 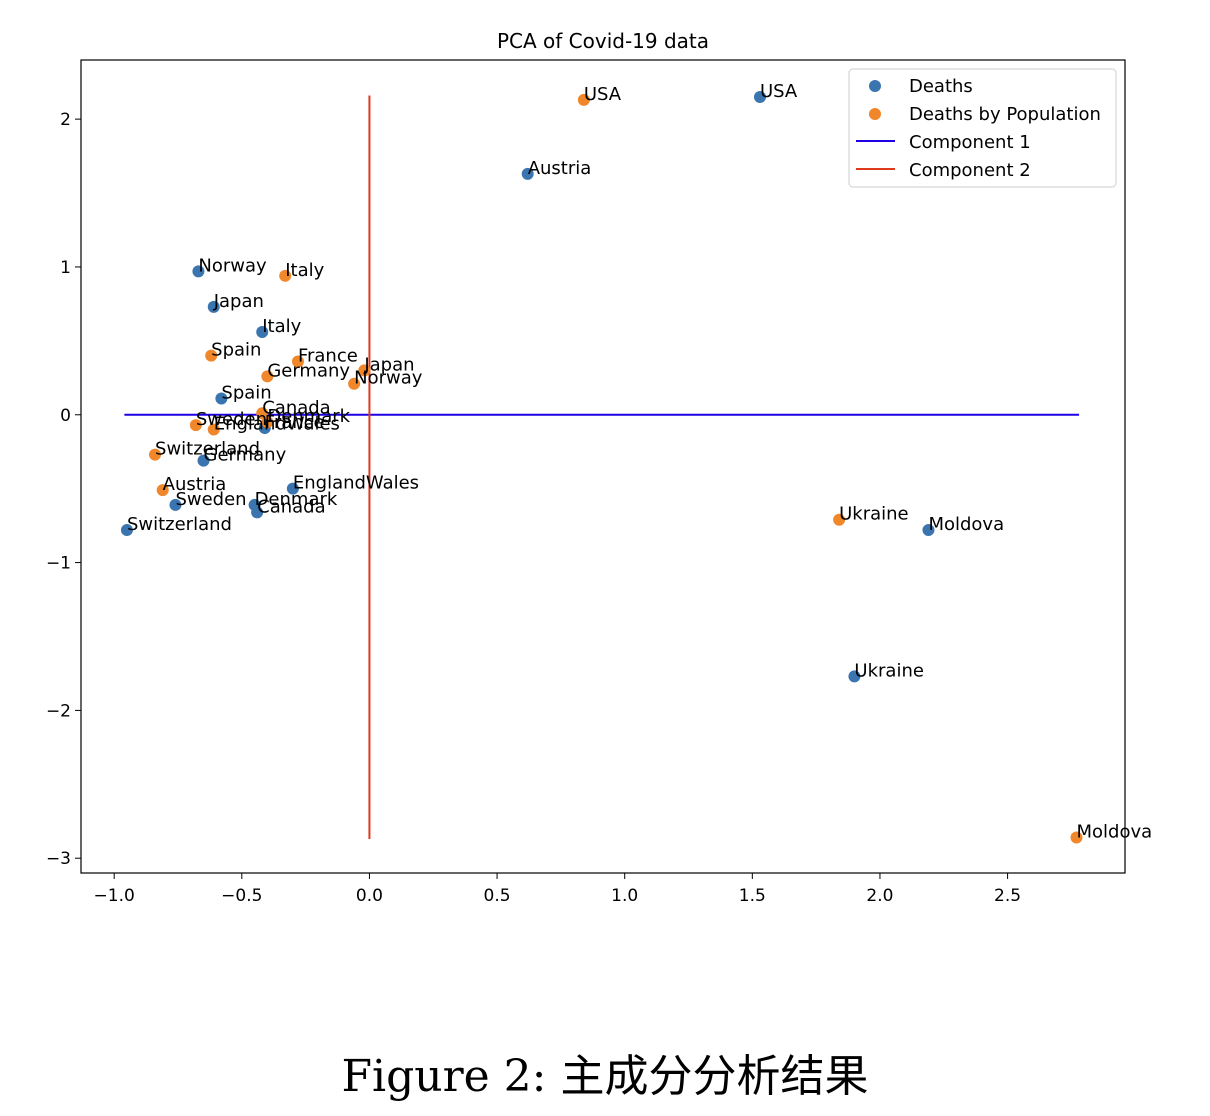 What do you see at coordinates (605, 1076) in the screenshot?
I see `figure-caption: Figure 2: 主成分分析结果` at bounding box center [605, 1076].